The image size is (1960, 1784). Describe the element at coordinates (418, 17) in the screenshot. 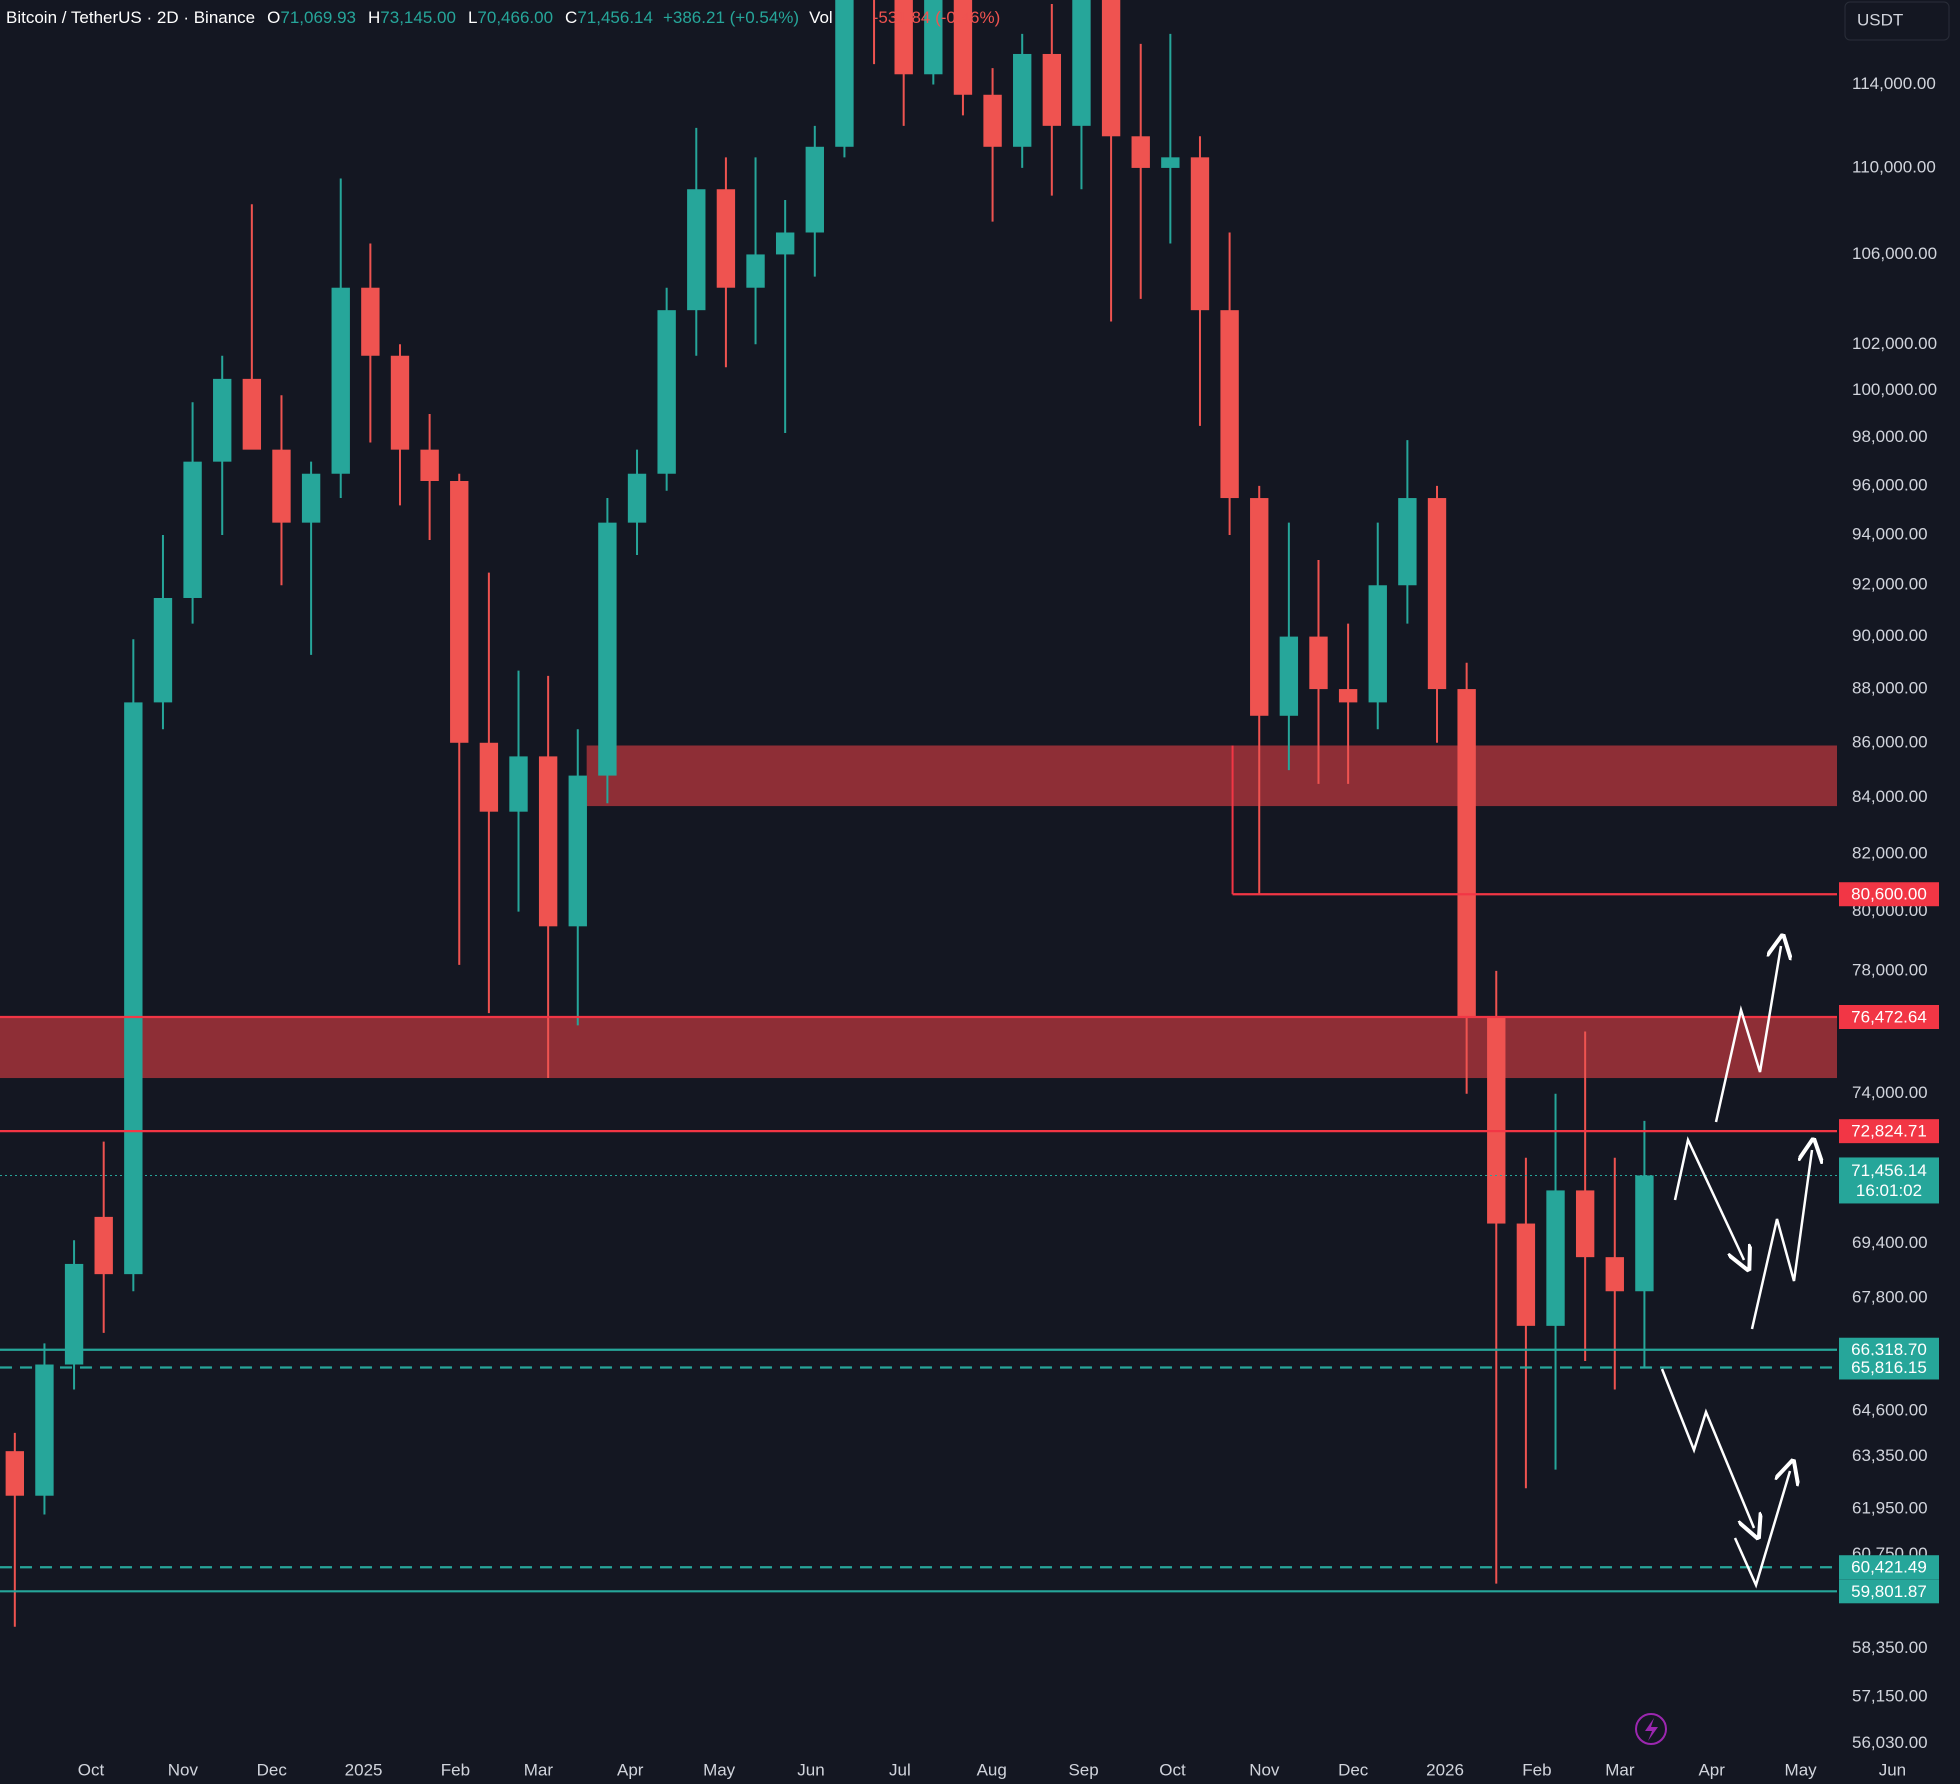

I see `ohlc-value: 73,145.00` at that location.